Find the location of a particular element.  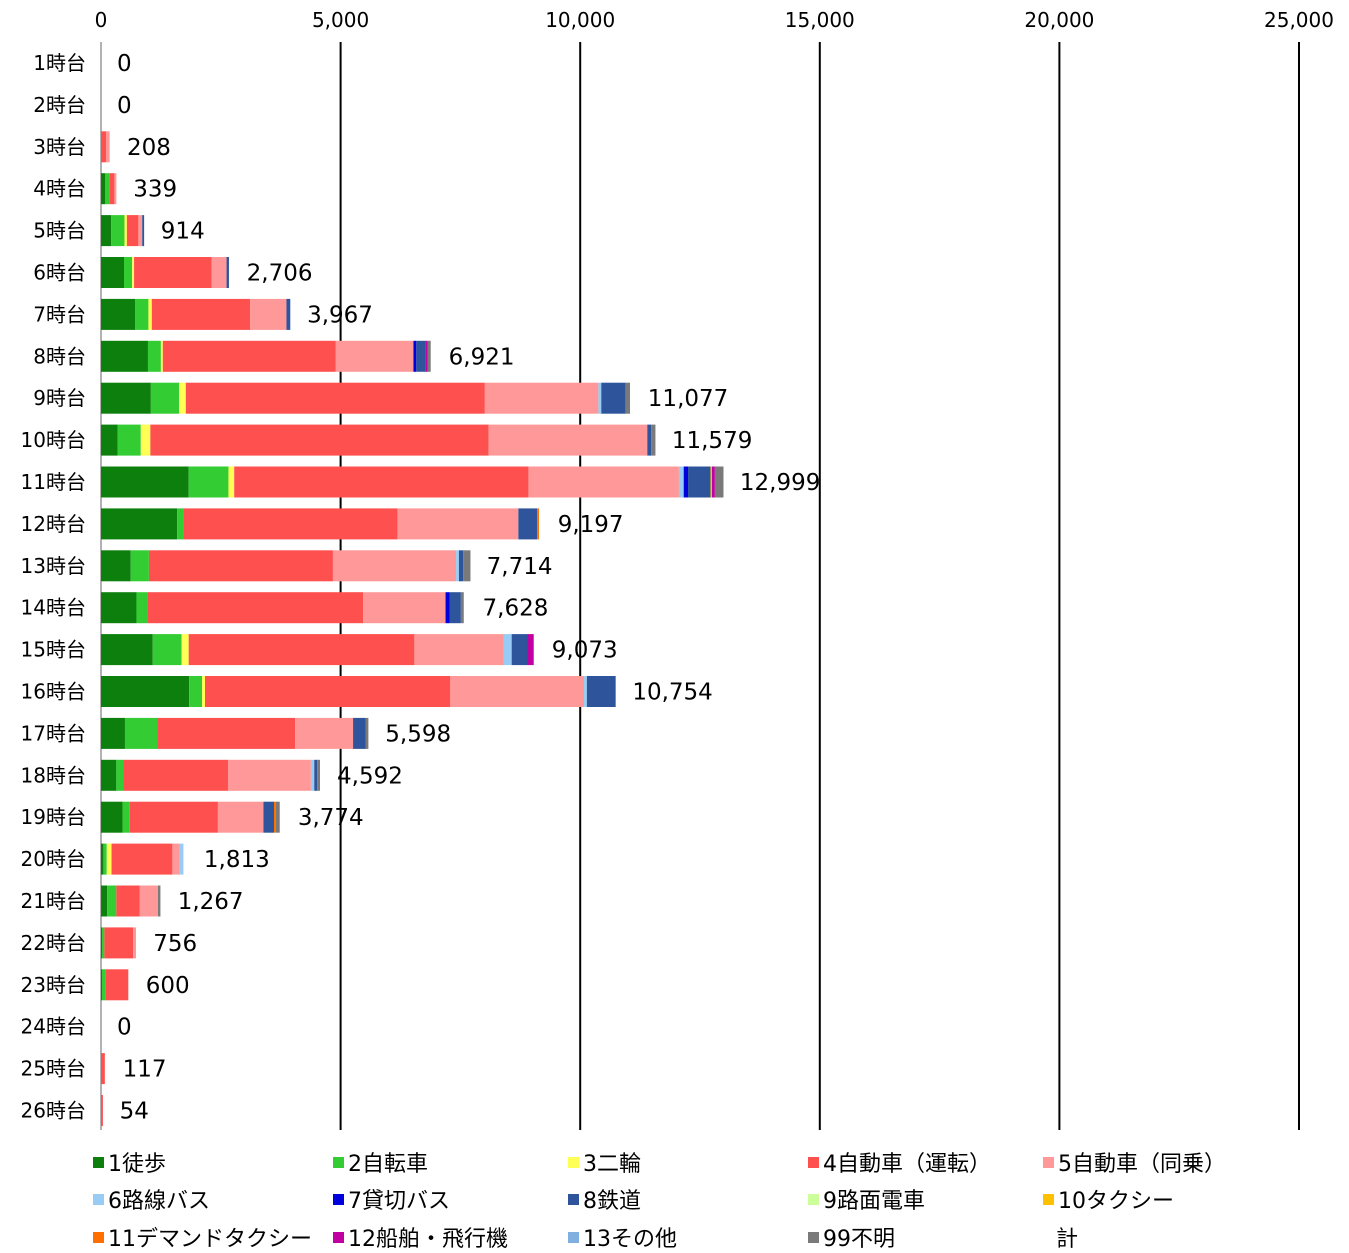

y-category-label: 23時台 is located at coordinates (53, 985).